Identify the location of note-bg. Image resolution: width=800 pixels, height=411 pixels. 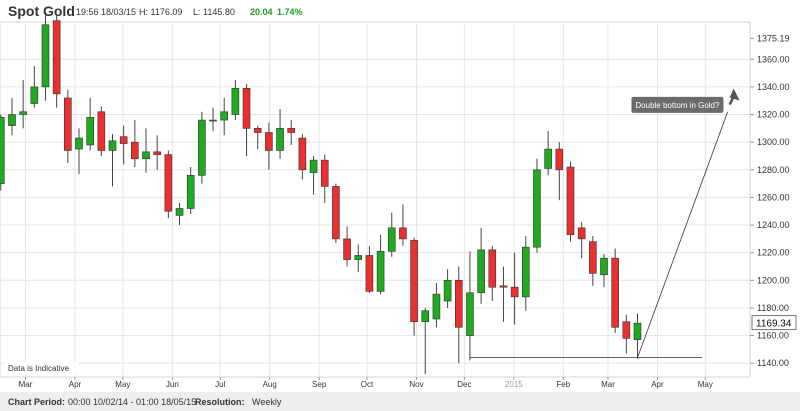
(41, 368).